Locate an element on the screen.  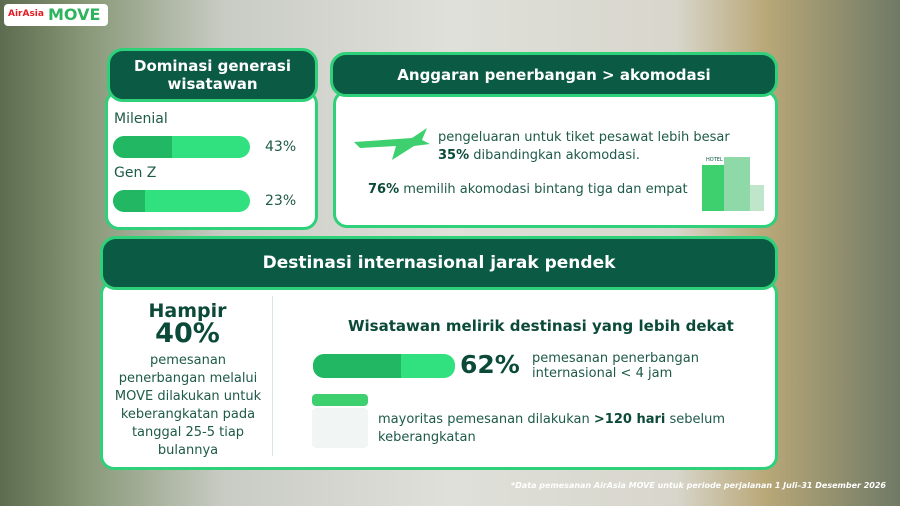
highlight: 35% is located at coordinates (454, 155).